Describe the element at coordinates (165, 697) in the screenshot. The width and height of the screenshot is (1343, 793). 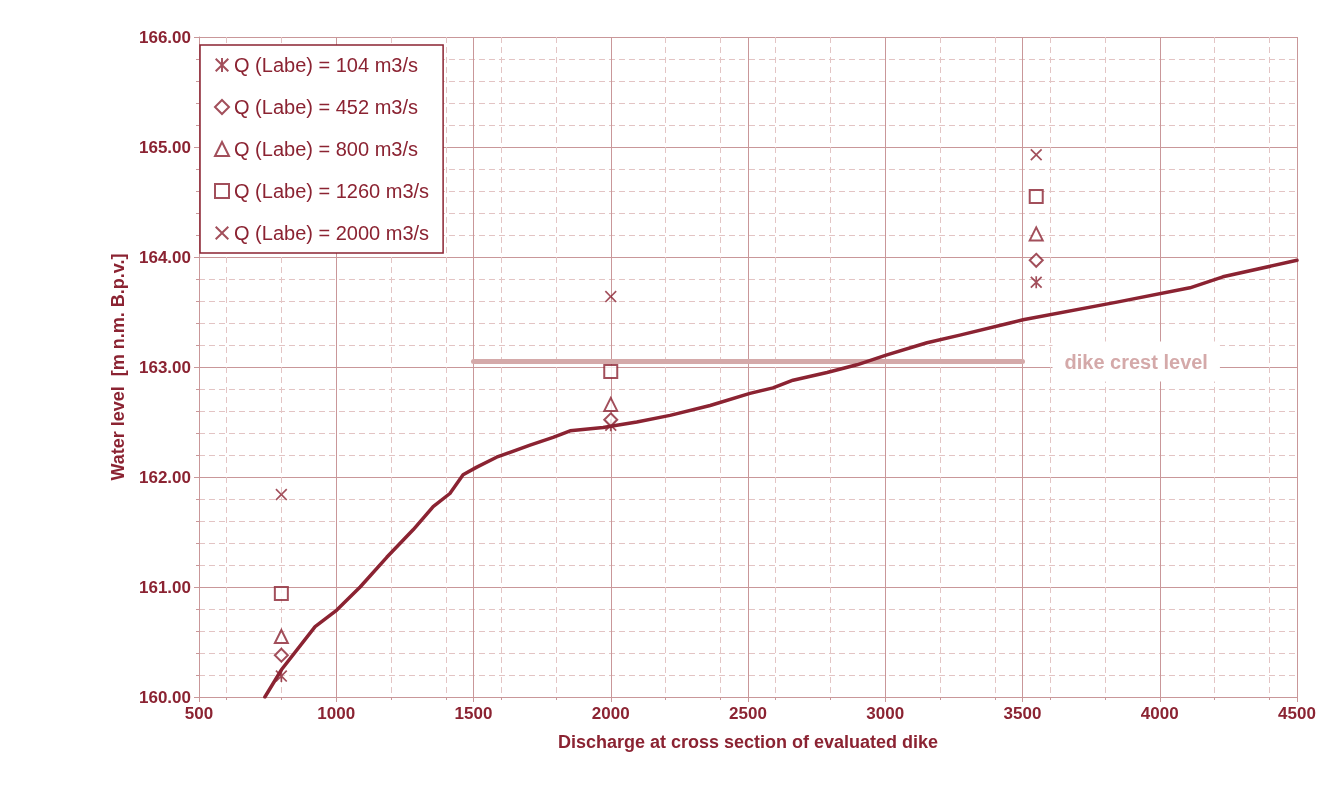
I see `y-tick-label: 160.00` at that location.